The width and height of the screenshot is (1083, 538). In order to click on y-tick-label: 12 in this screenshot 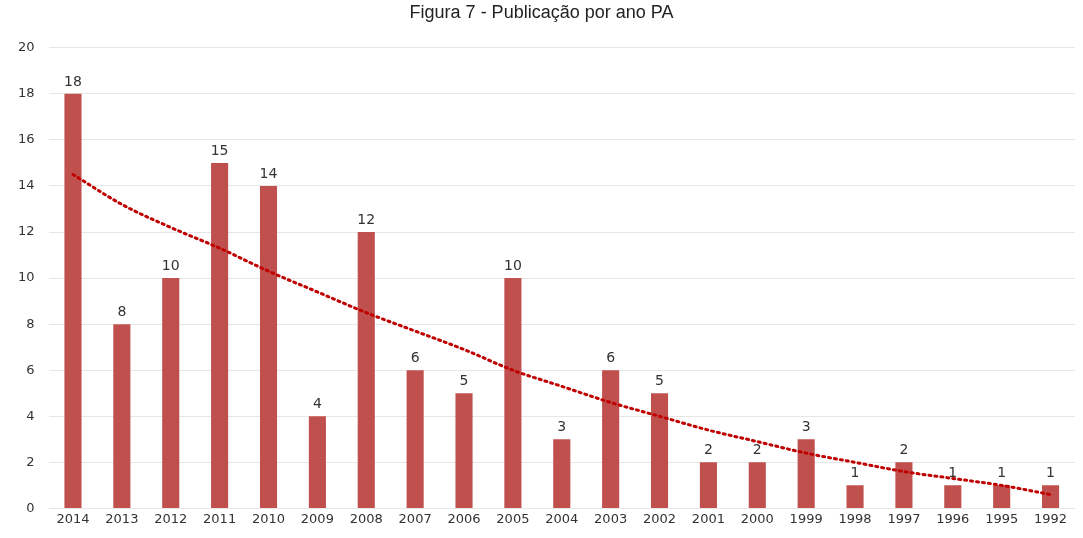, I will do `click(26, 231)`.